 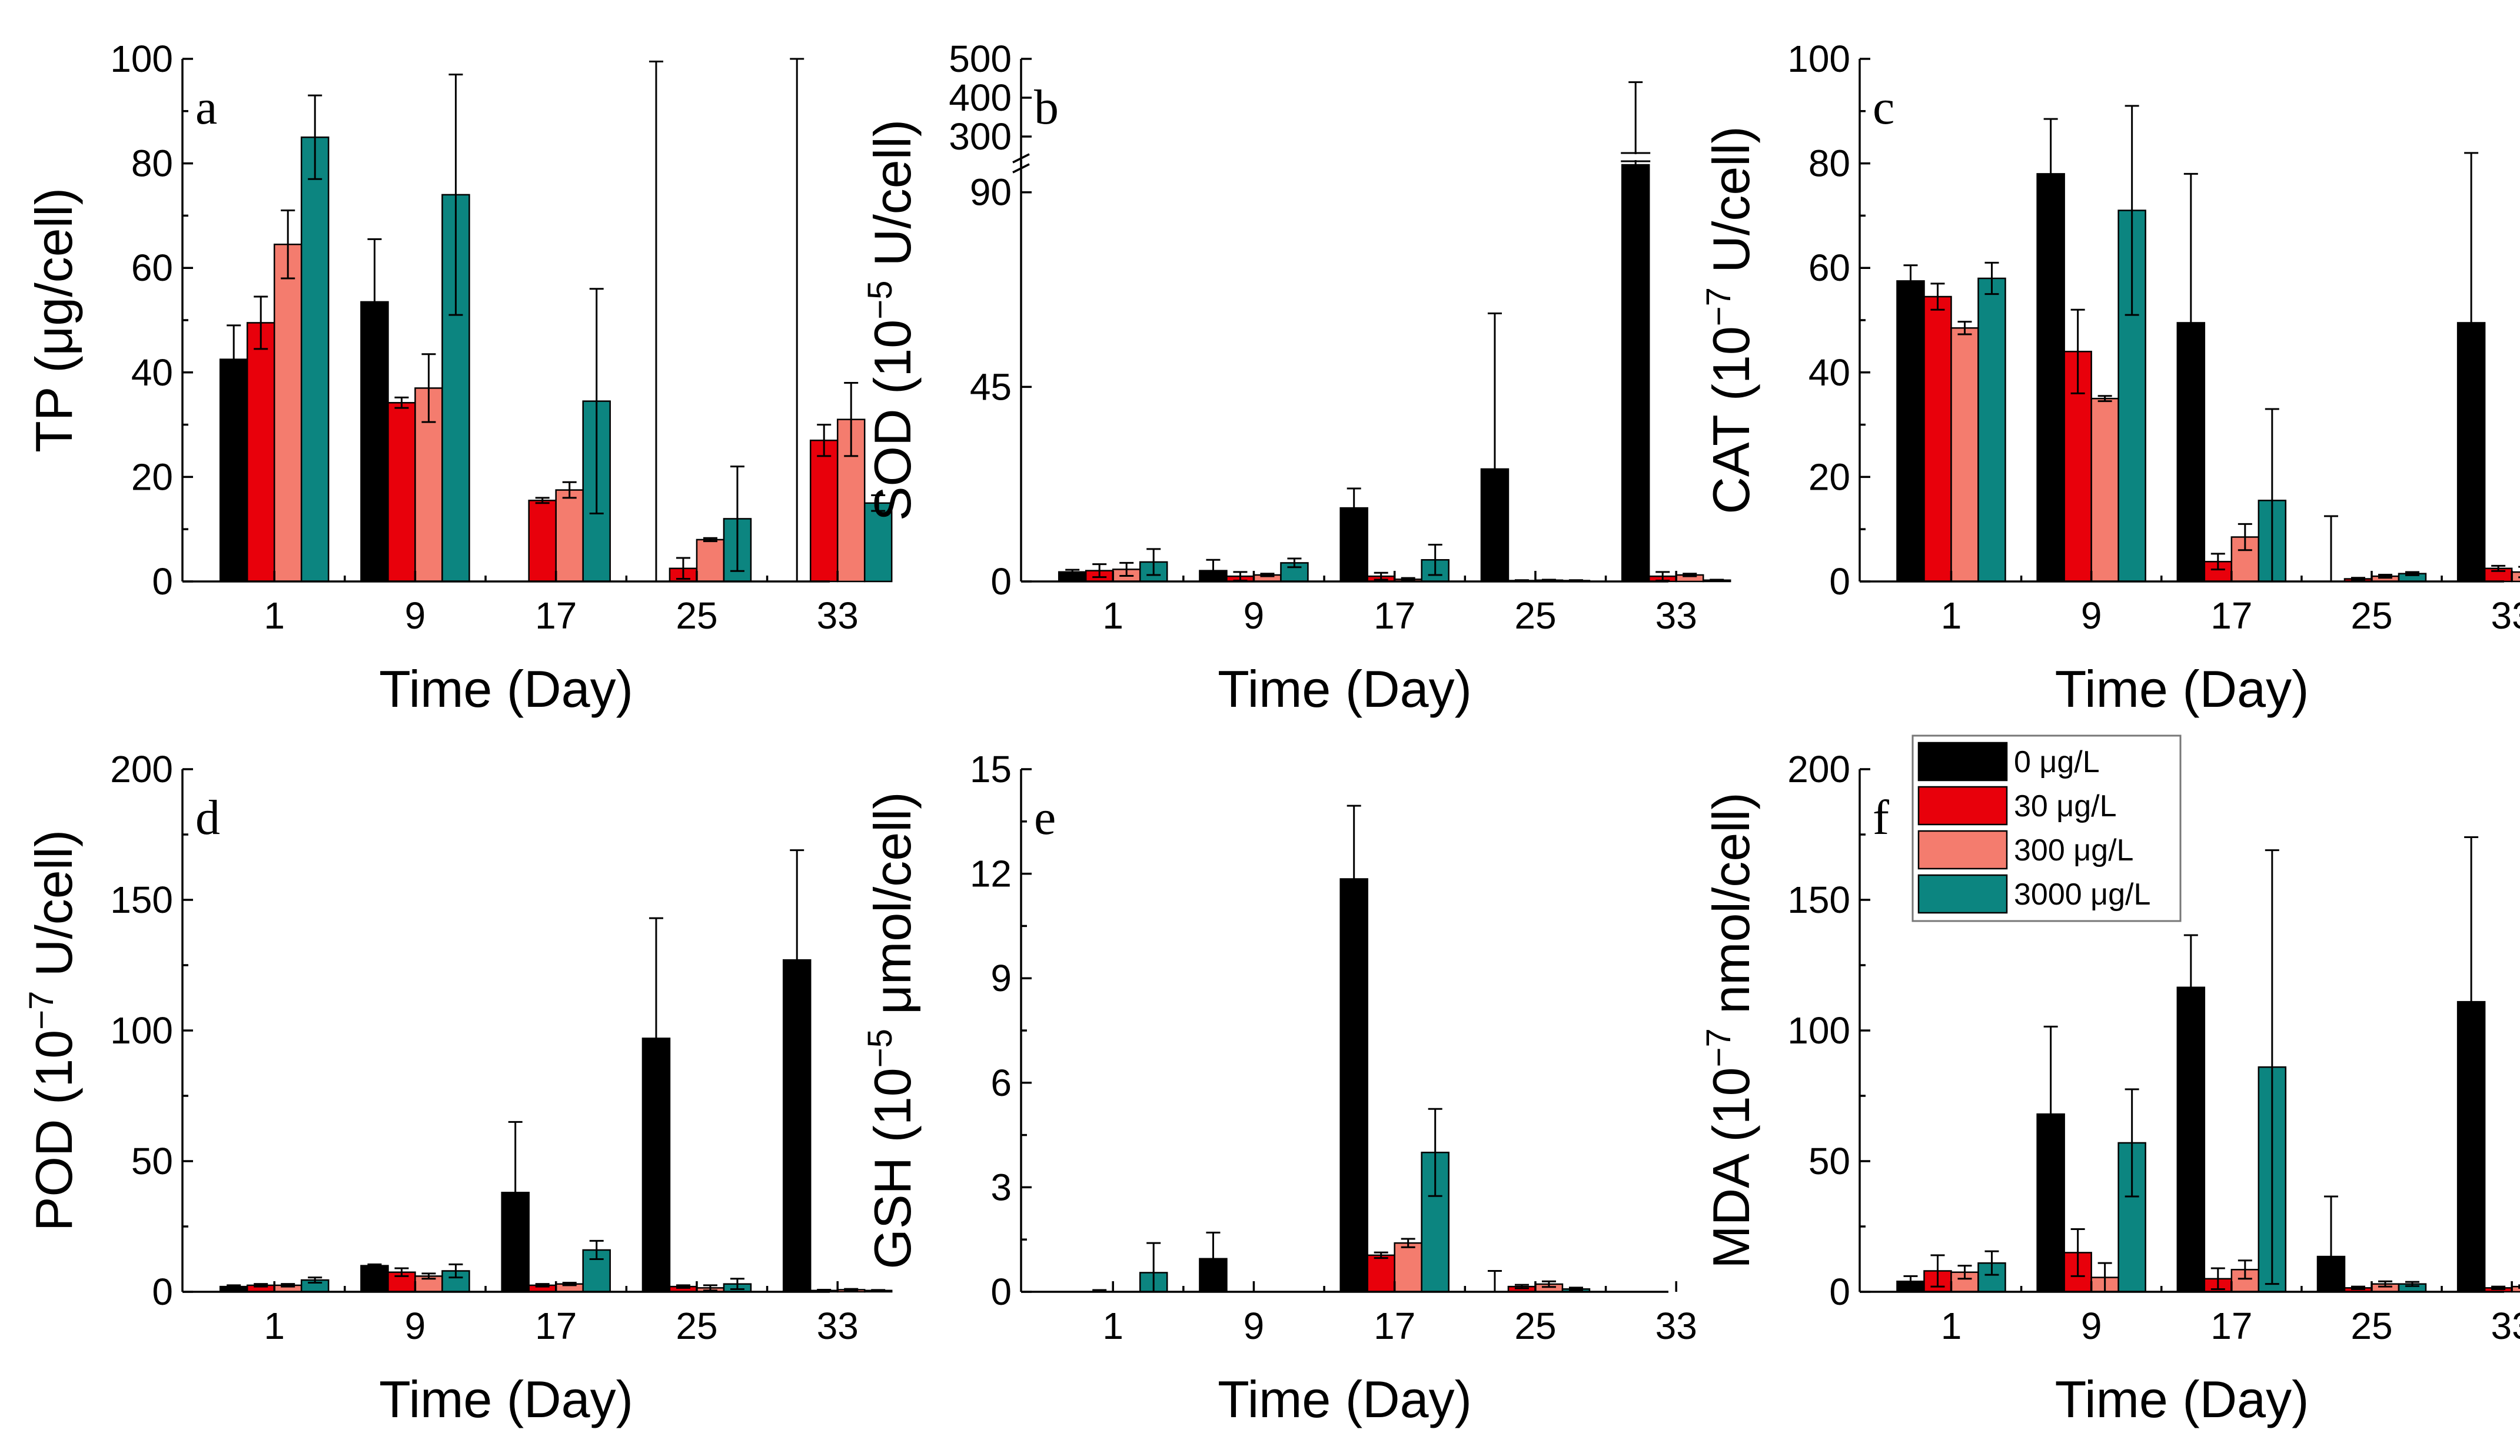 I want to click on y-axis-title-main: GSH (10, so click(x=892, y=1168).